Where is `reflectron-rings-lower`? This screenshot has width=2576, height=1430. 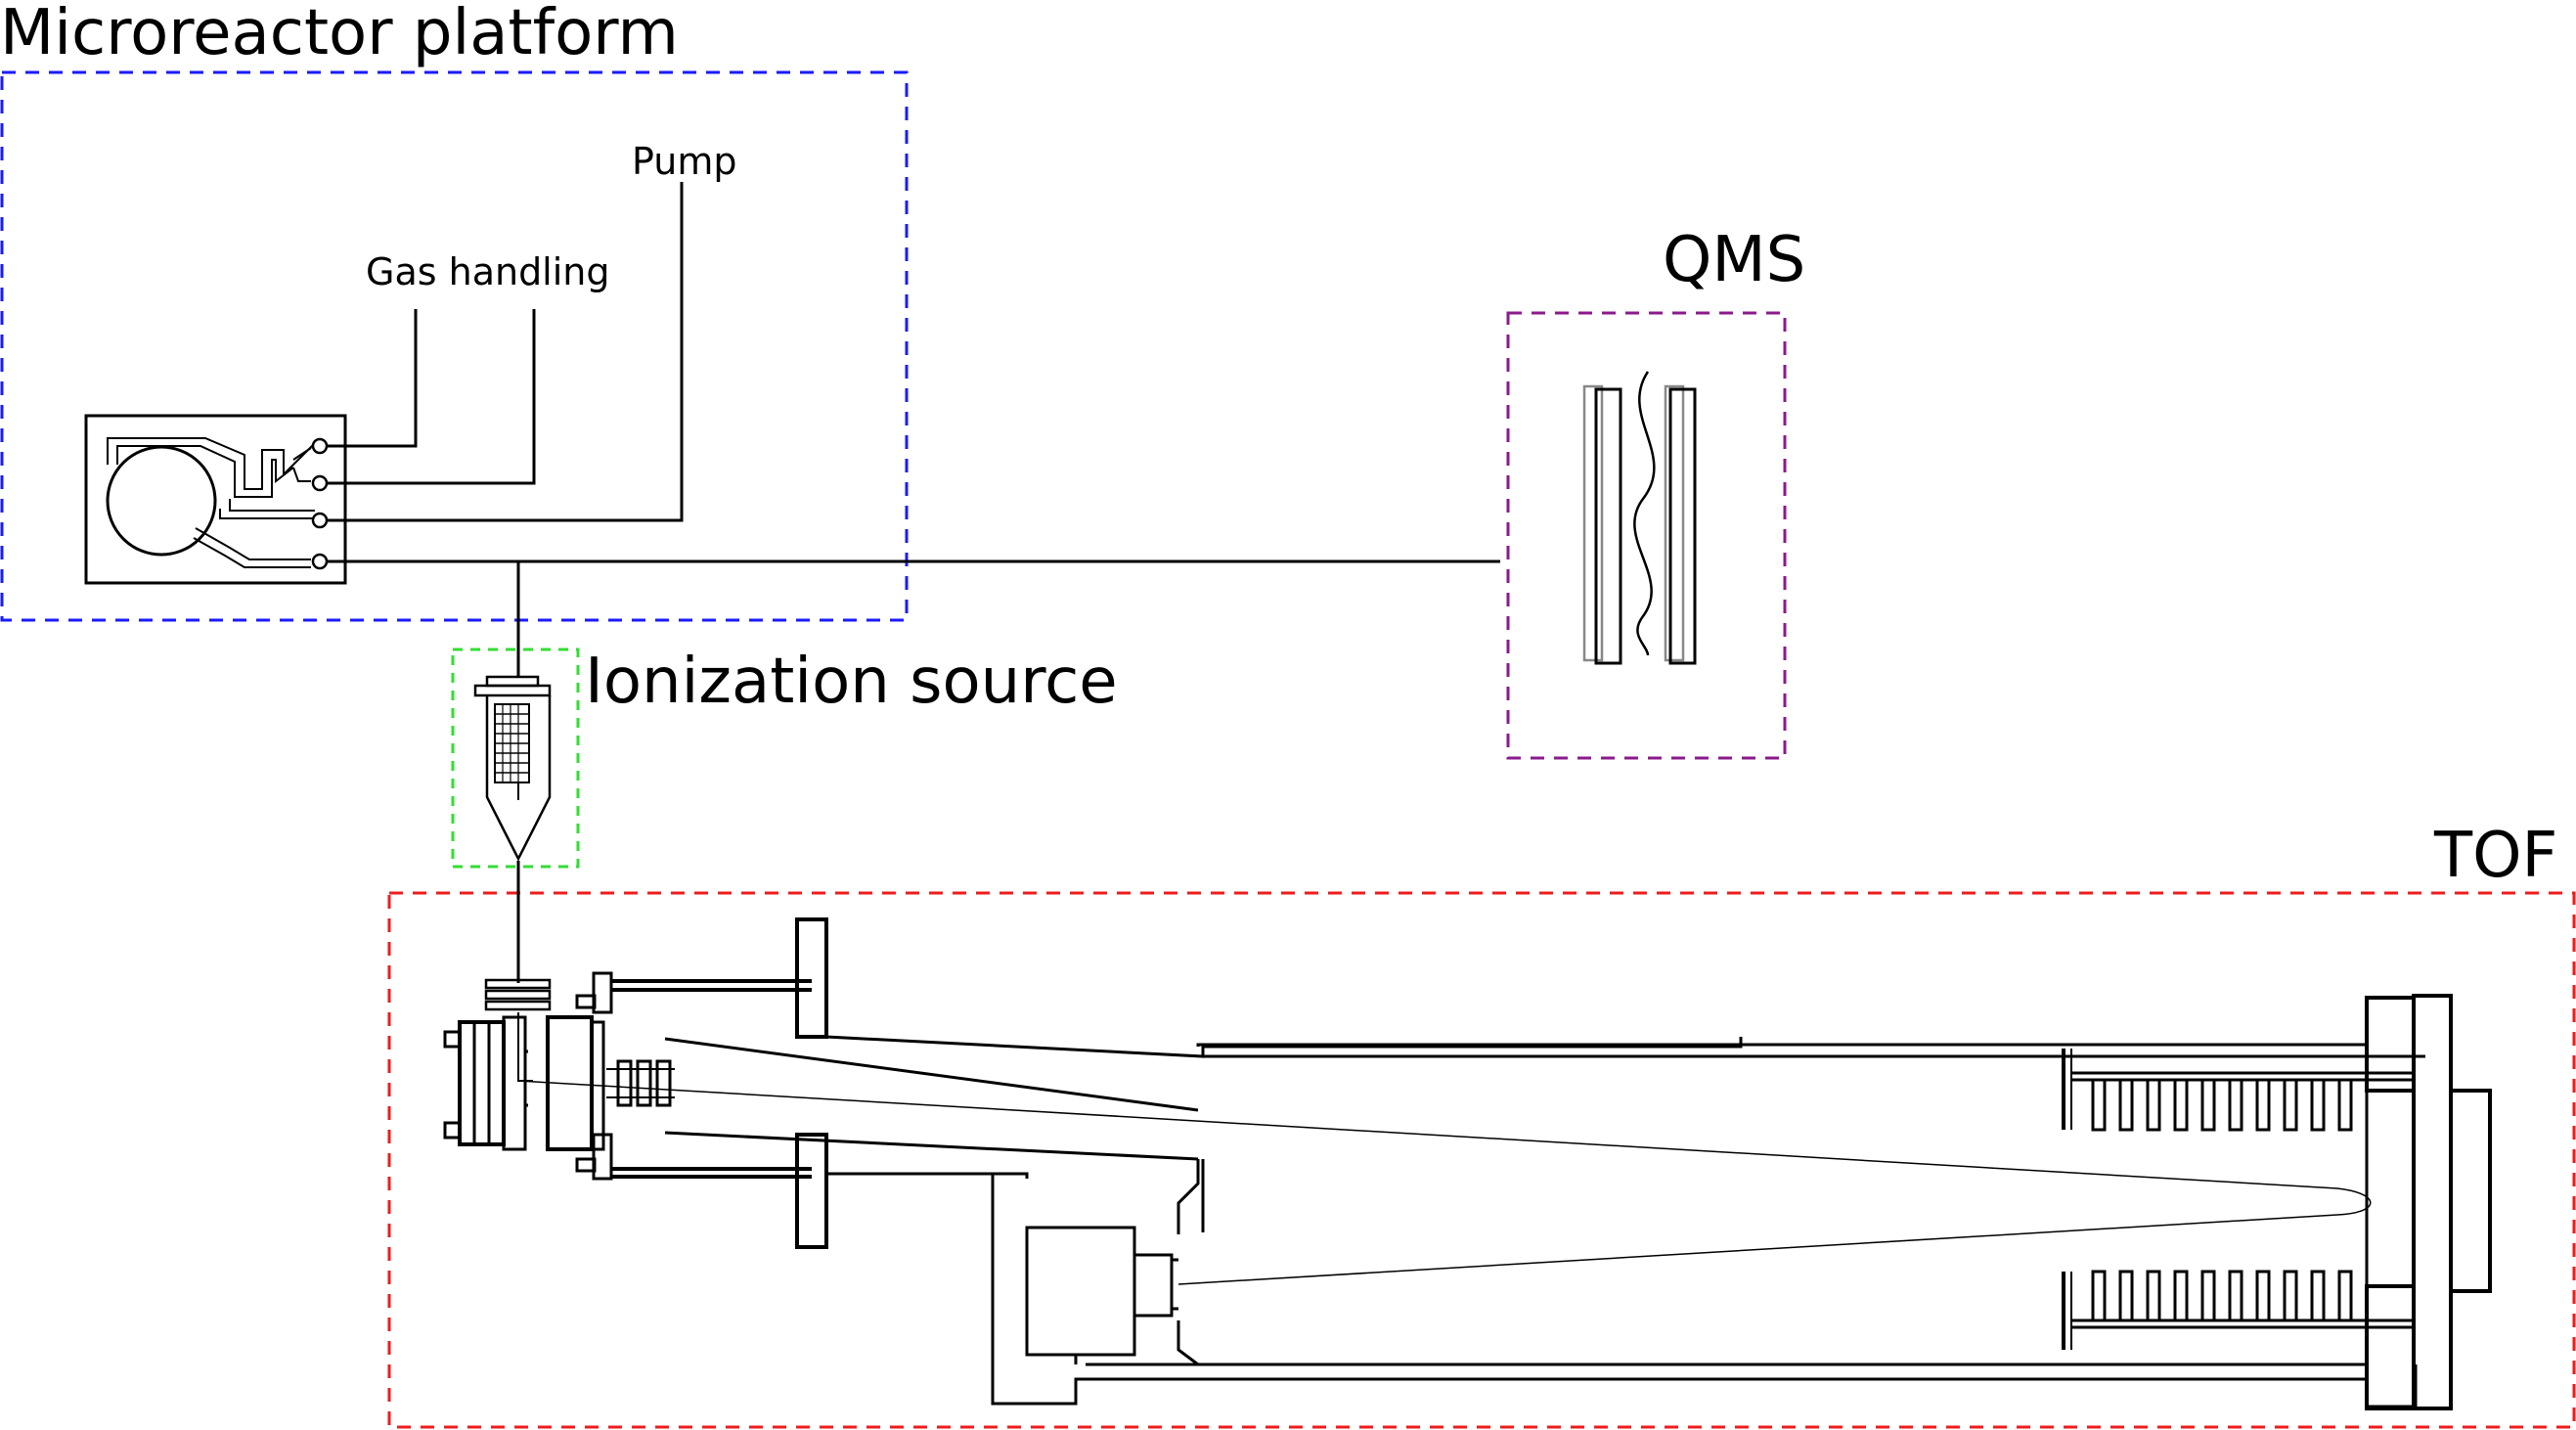 reflectron-rings-lower is located at coordinates (2222, 1295).